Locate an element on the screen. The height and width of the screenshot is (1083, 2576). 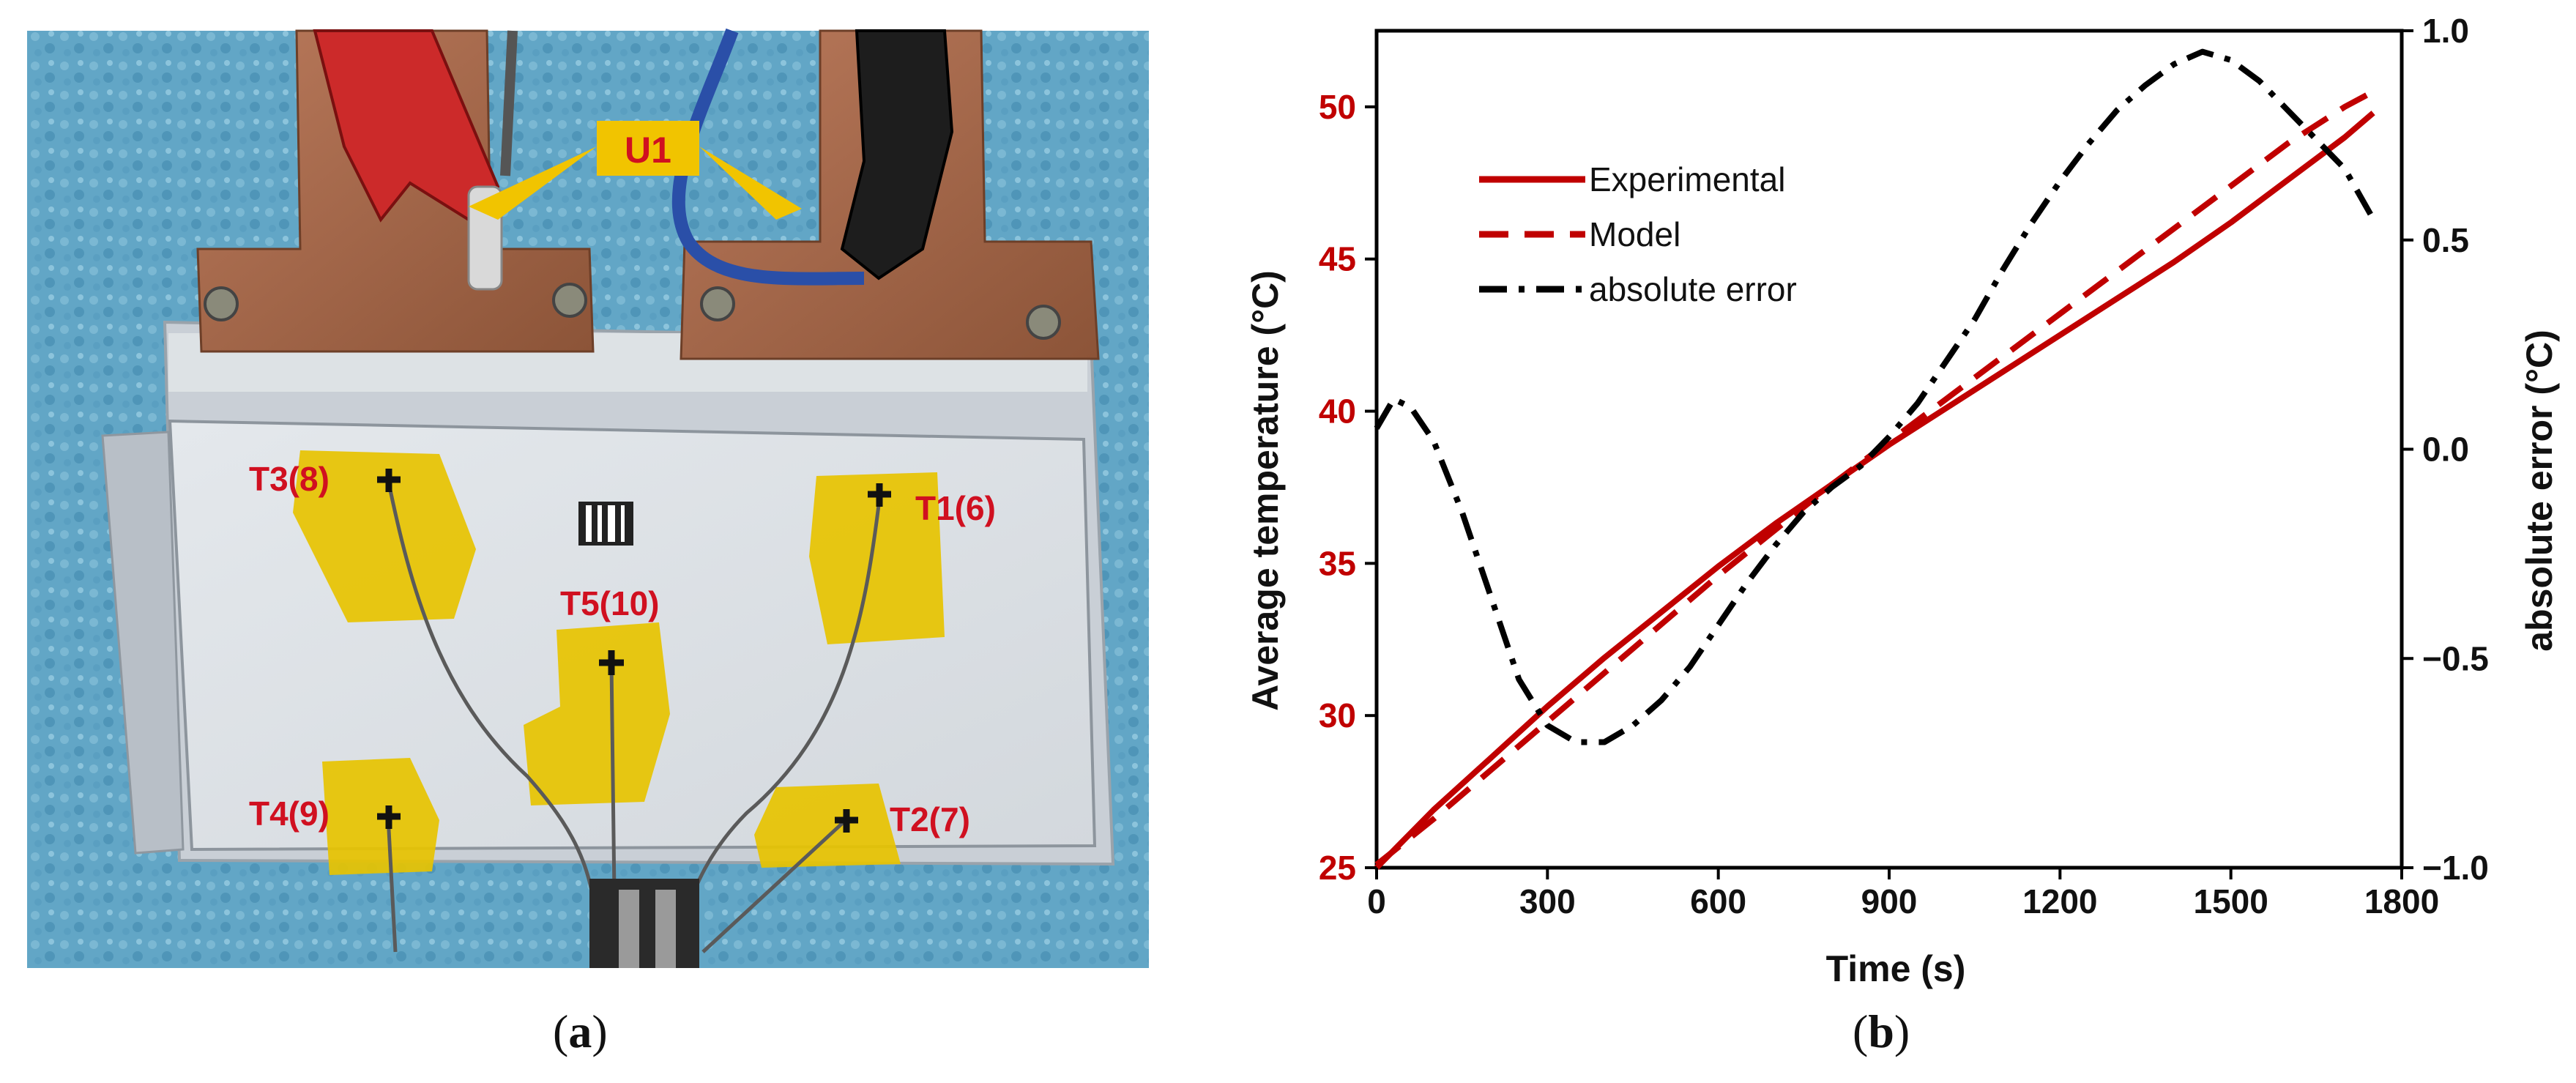
label-t1: T1(6) is located at coordinates (955, 508).